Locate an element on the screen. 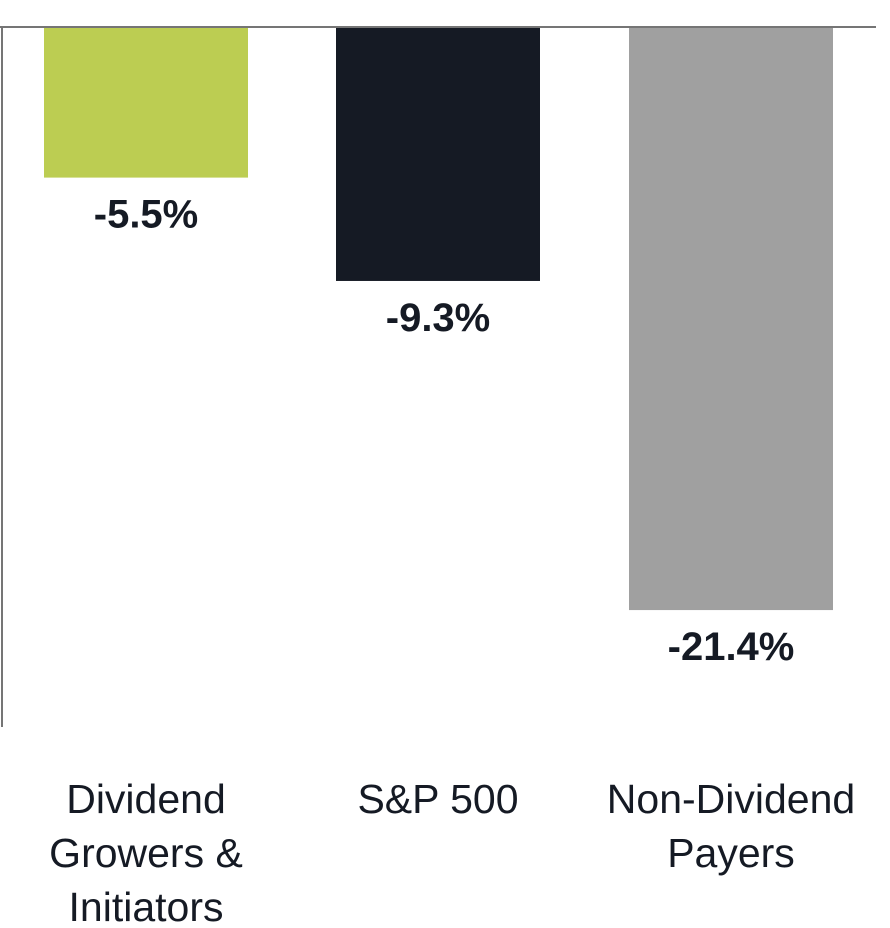  value-label-sandp-500: -9.3% is located at coordinates (438, 318).